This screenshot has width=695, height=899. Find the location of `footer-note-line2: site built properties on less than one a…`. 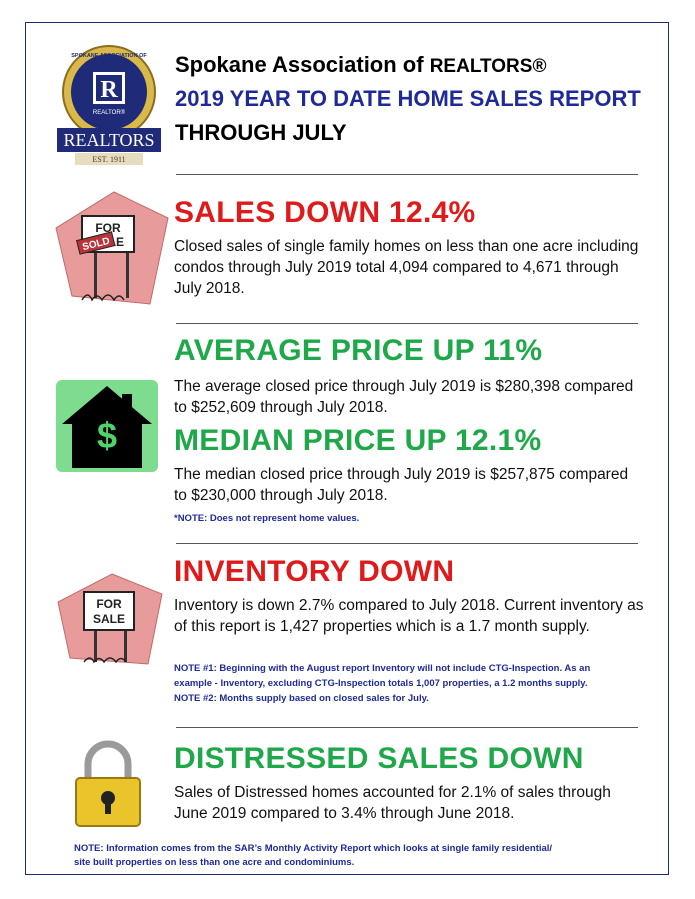

footer-note-line2: site built properties on less than one a… is located at coordinates (214, 862).